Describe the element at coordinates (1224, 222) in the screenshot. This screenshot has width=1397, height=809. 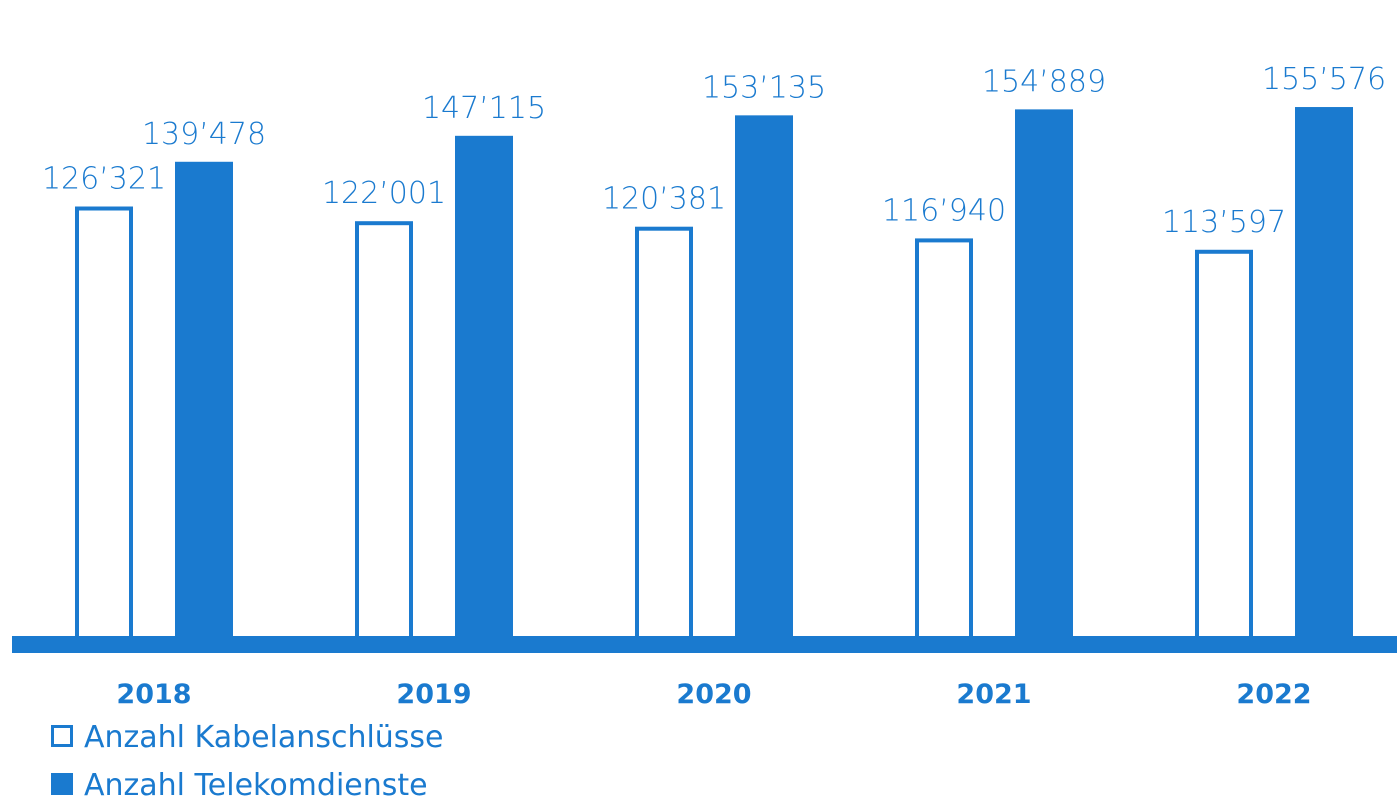
I see `value-label-kabelanschluesse-2022: 113’597` at that location.